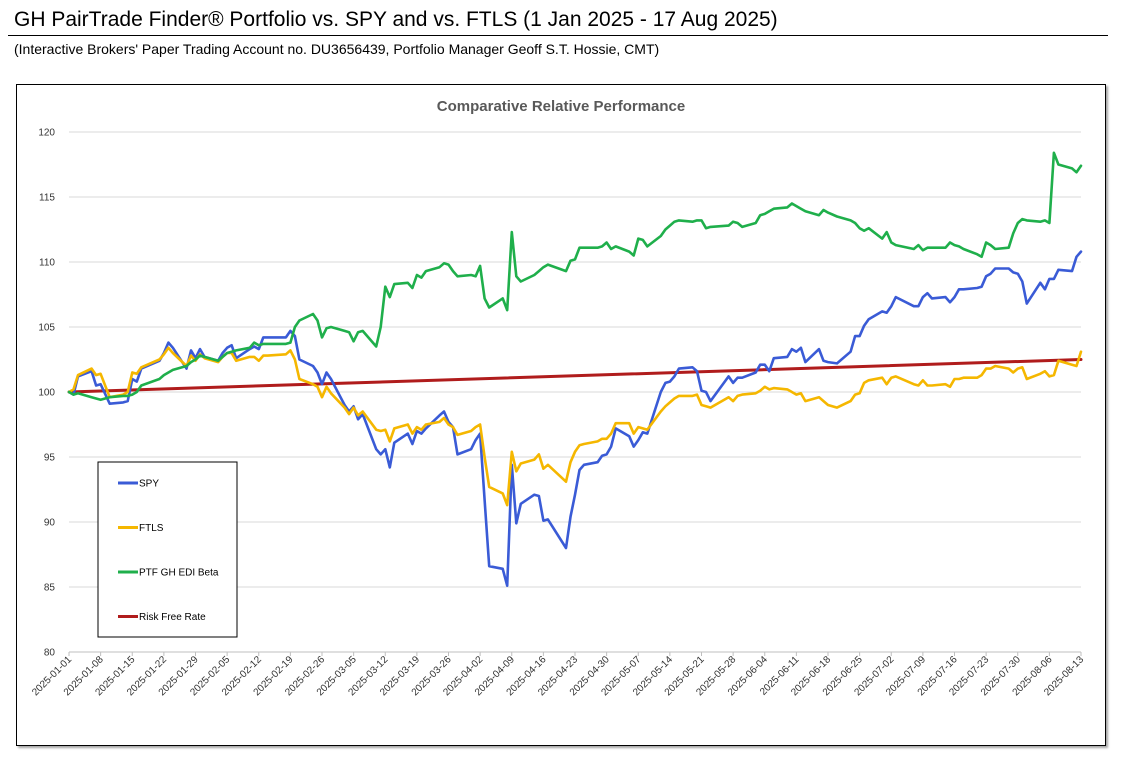 This screenshot has width=1121, height=764. I want to click on legend: SPY FTLS PTF GH EDI Beta Risk Free Rate, so click(167, 549).